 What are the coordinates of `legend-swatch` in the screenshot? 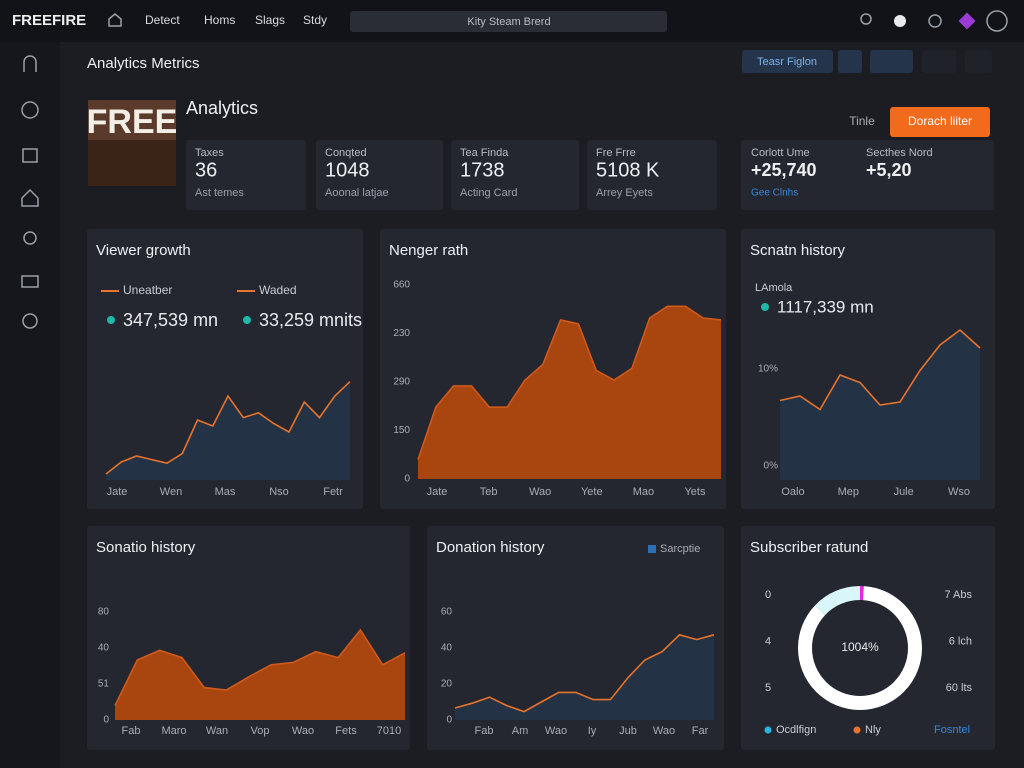 It's located at (652, 549).